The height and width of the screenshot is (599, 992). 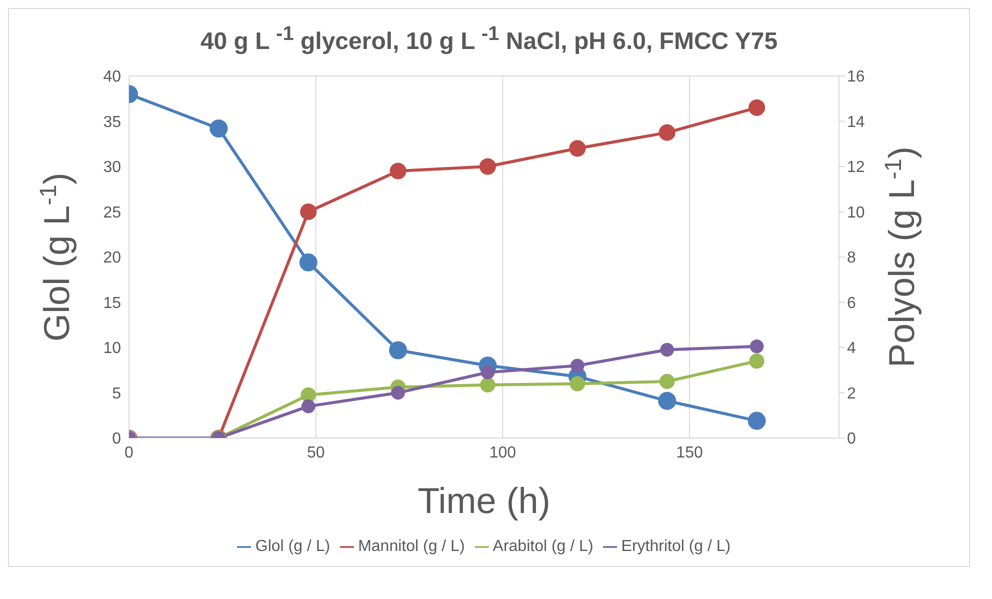 What do you see at coordinates (112, 167) in the screenshot?
I see `y-tick-label: 30` at bounding box center [112, 167].